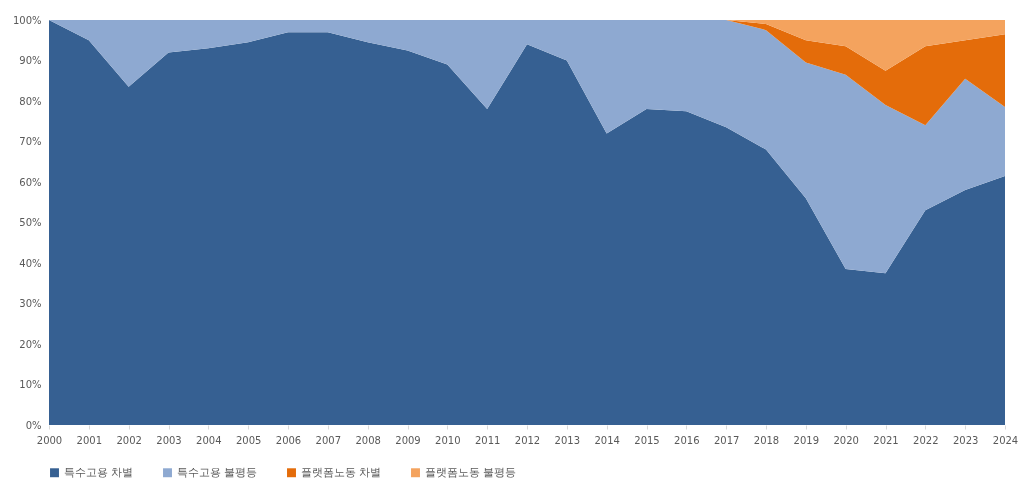  Describe the element at coordinates (99, 472) in the screenshot. I see `legend-label: 특수고용 차별` at that location.